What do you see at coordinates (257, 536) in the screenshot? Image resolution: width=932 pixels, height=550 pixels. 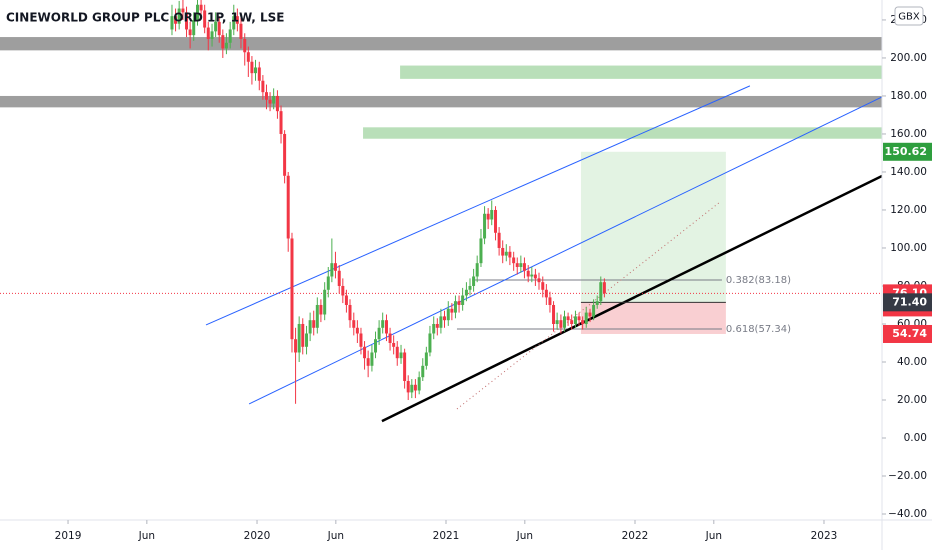 I see `x-tick-label: 2020` at bounding box center [257, 536].